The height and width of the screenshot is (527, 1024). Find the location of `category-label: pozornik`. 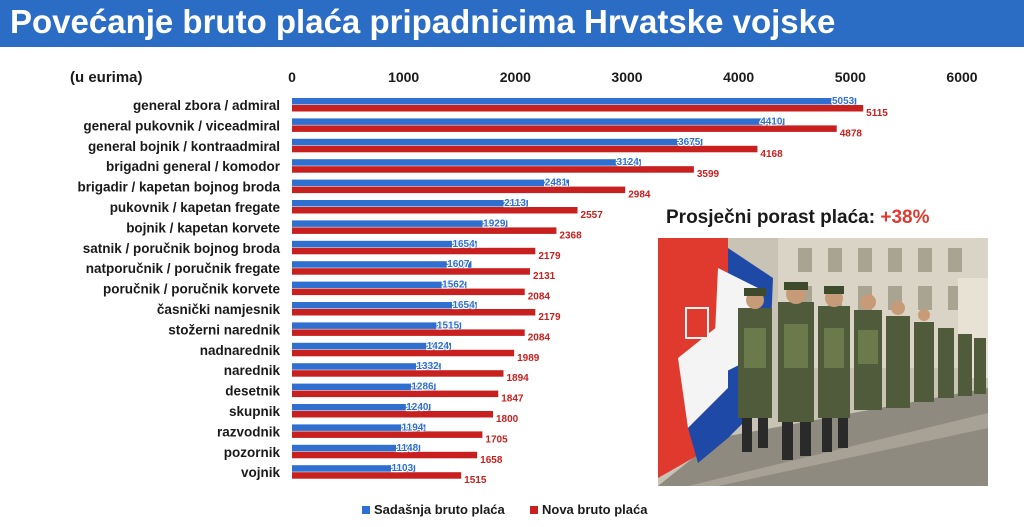

category-label: pozornik is located at coordinates (252, 452).